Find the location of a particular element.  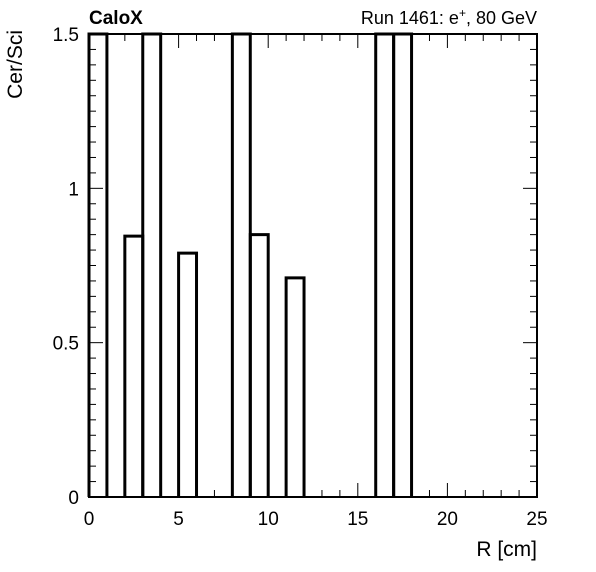

header-right-prefix: Run 1461: e is located at coordinates (410, 18).